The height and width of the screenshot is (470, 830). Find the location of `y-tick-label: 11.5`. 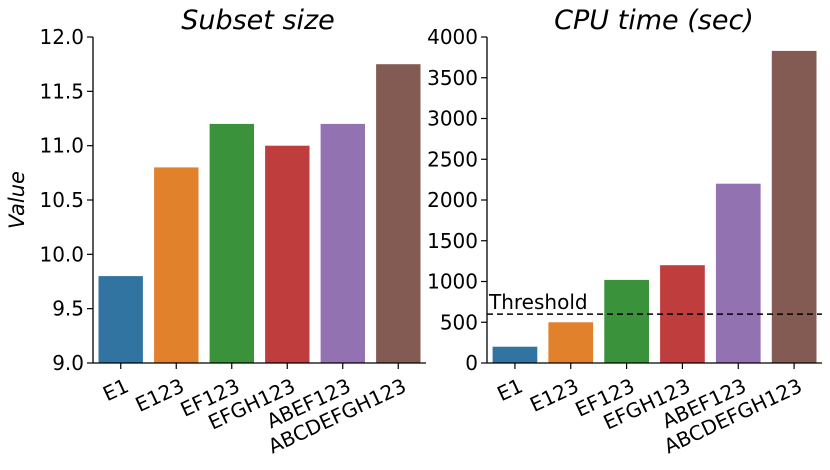

y-tick-label: 11.5 is located at coordinates (61, 91).